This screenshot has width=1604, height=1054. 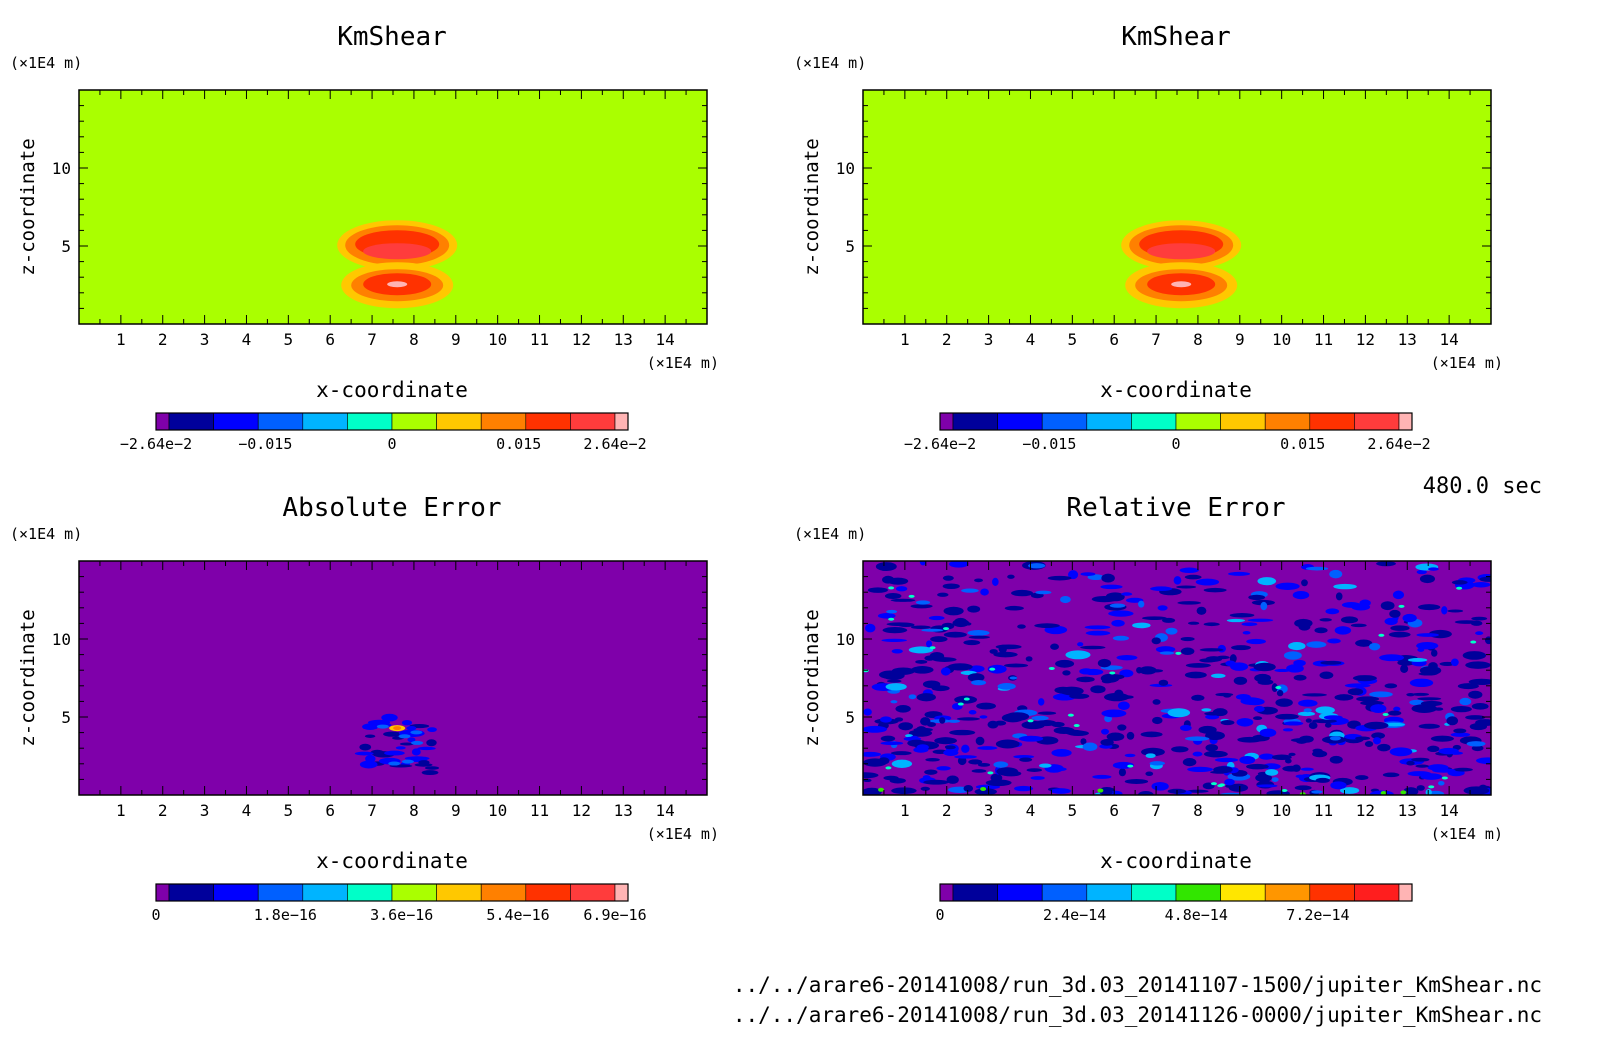 I want to click on y-tick-label: 10, so click(x=61, y=168).